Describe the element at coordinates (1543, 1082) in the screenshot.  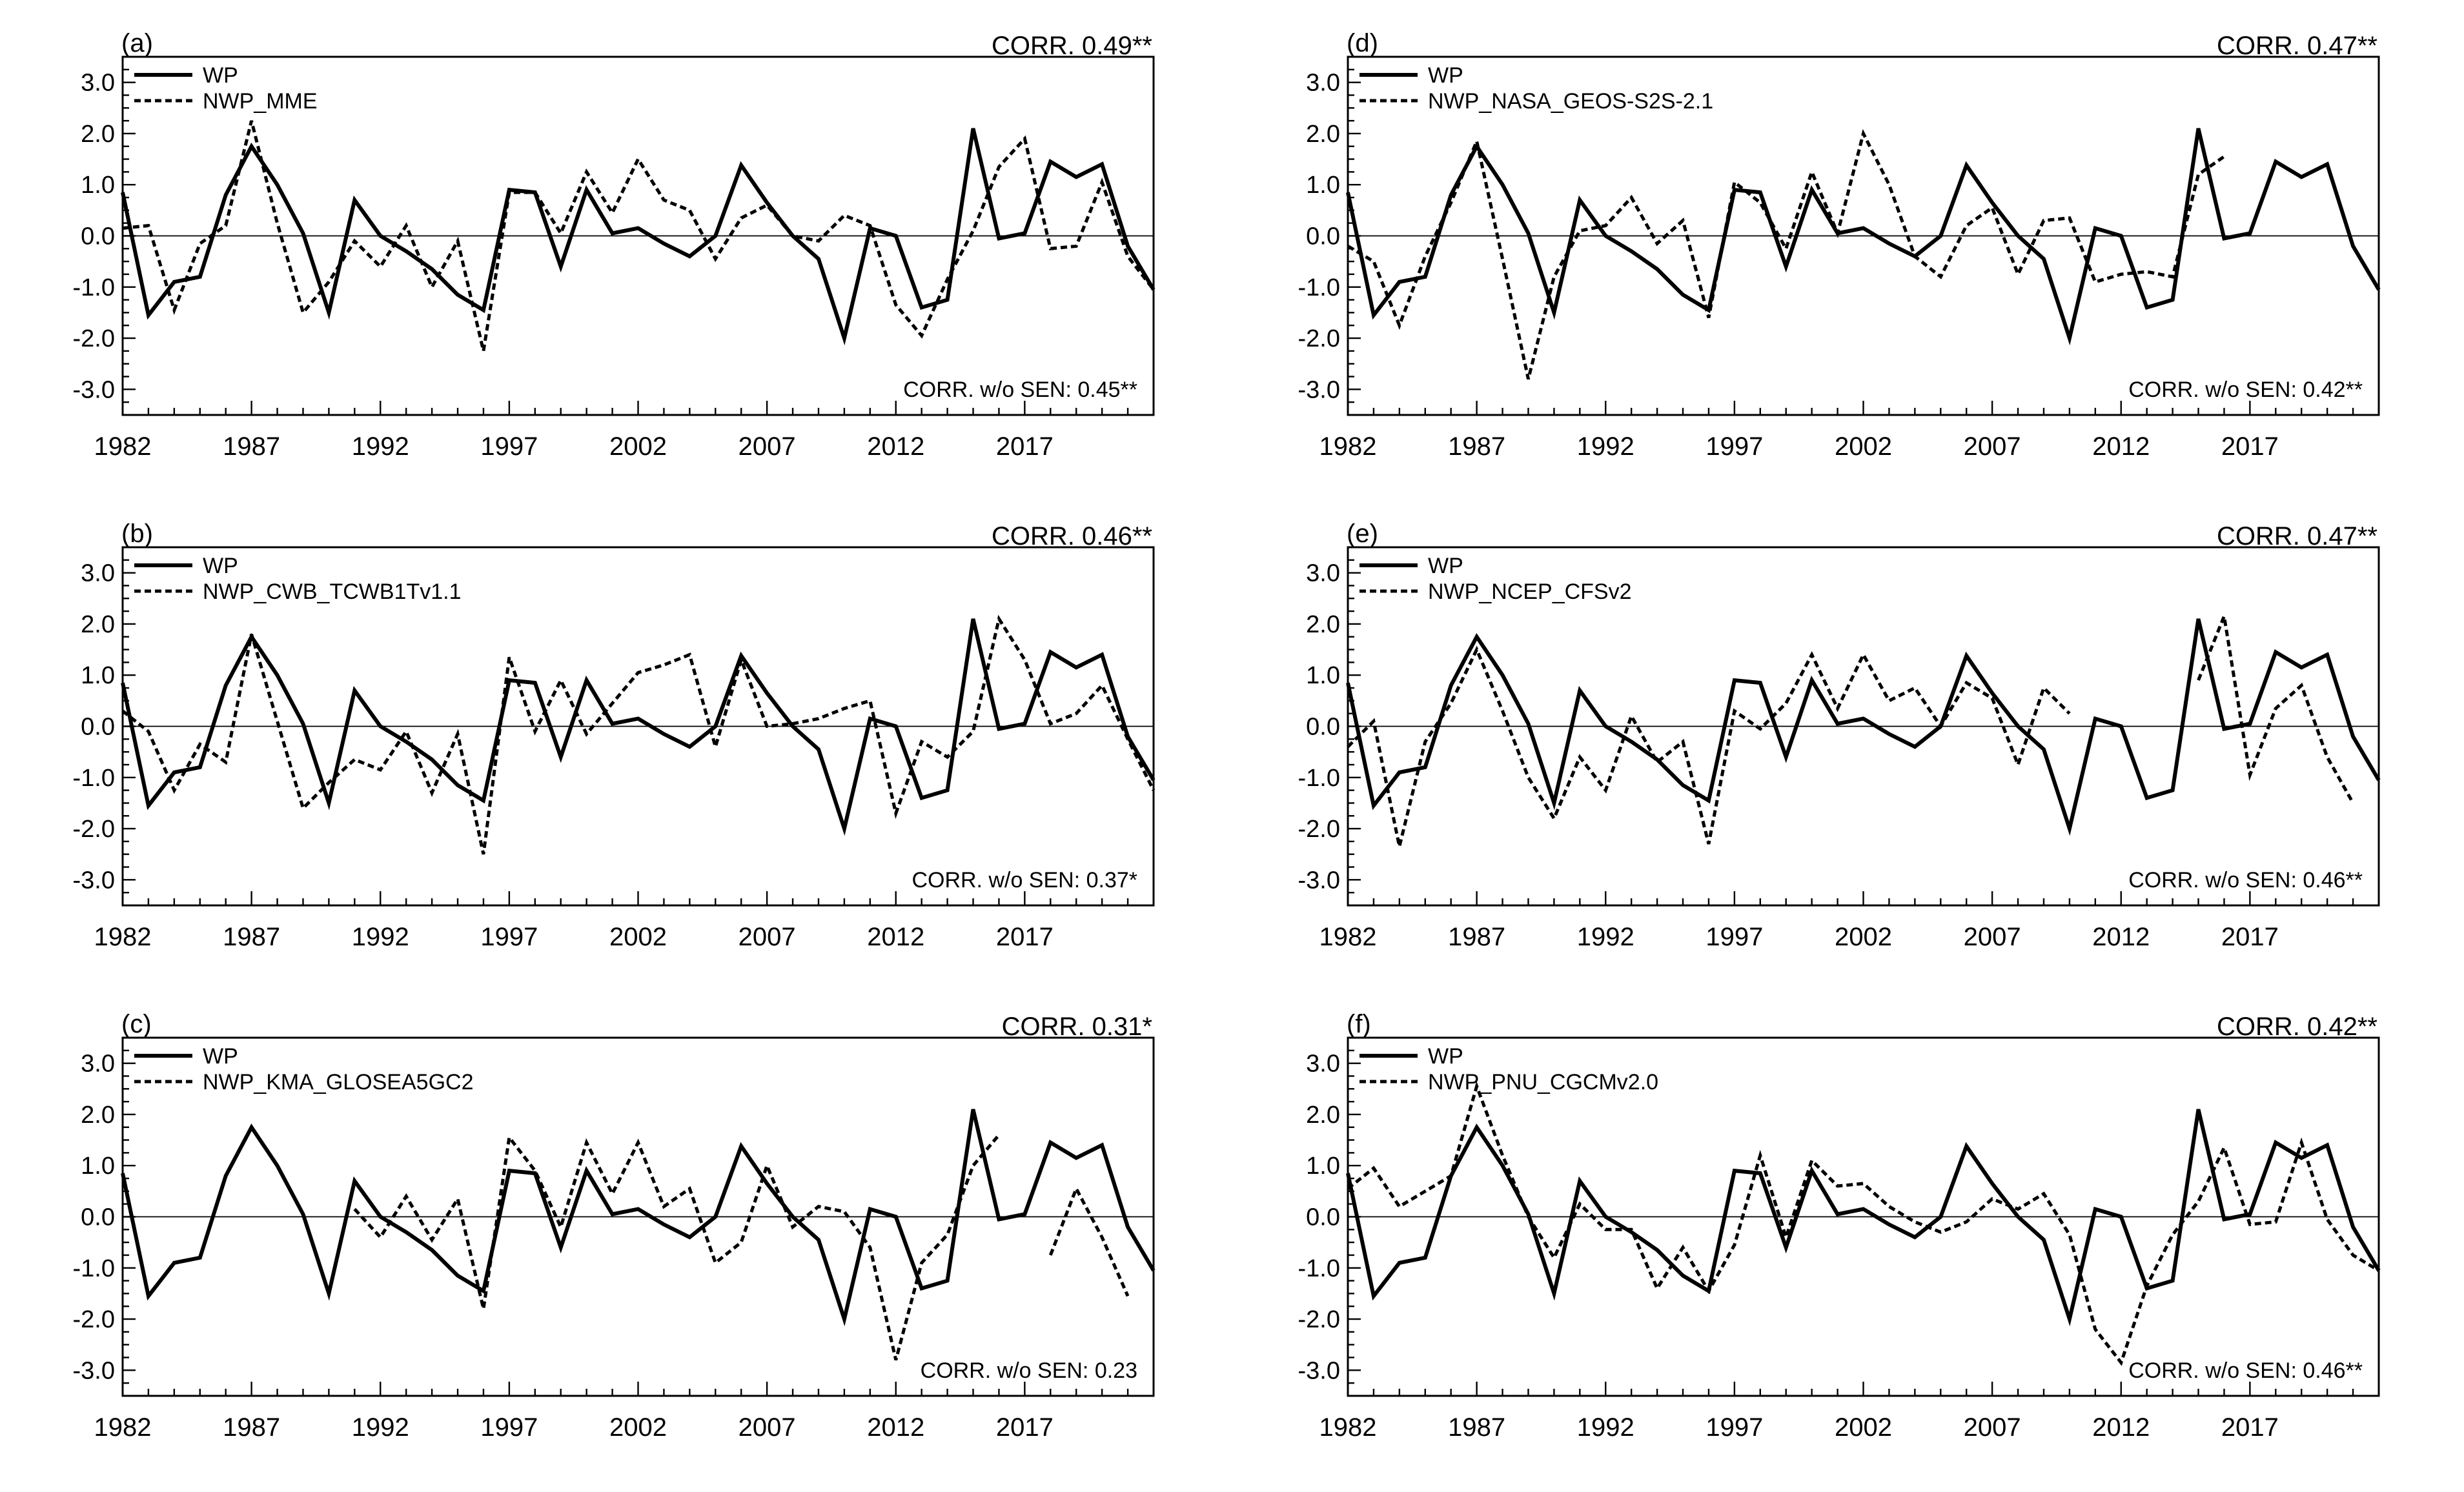
I see `legend-nwp-label: NWP_PNU_CGCMv2.0` at that location.